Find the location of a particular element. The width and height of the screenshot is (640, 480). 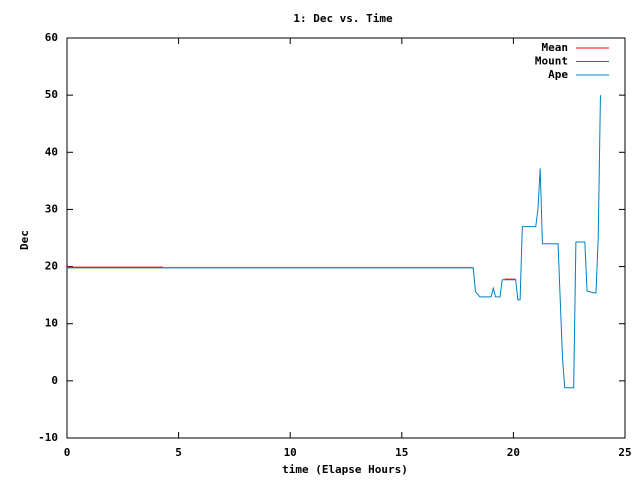

legend-label: Ape is located at coordinates (558, 74).